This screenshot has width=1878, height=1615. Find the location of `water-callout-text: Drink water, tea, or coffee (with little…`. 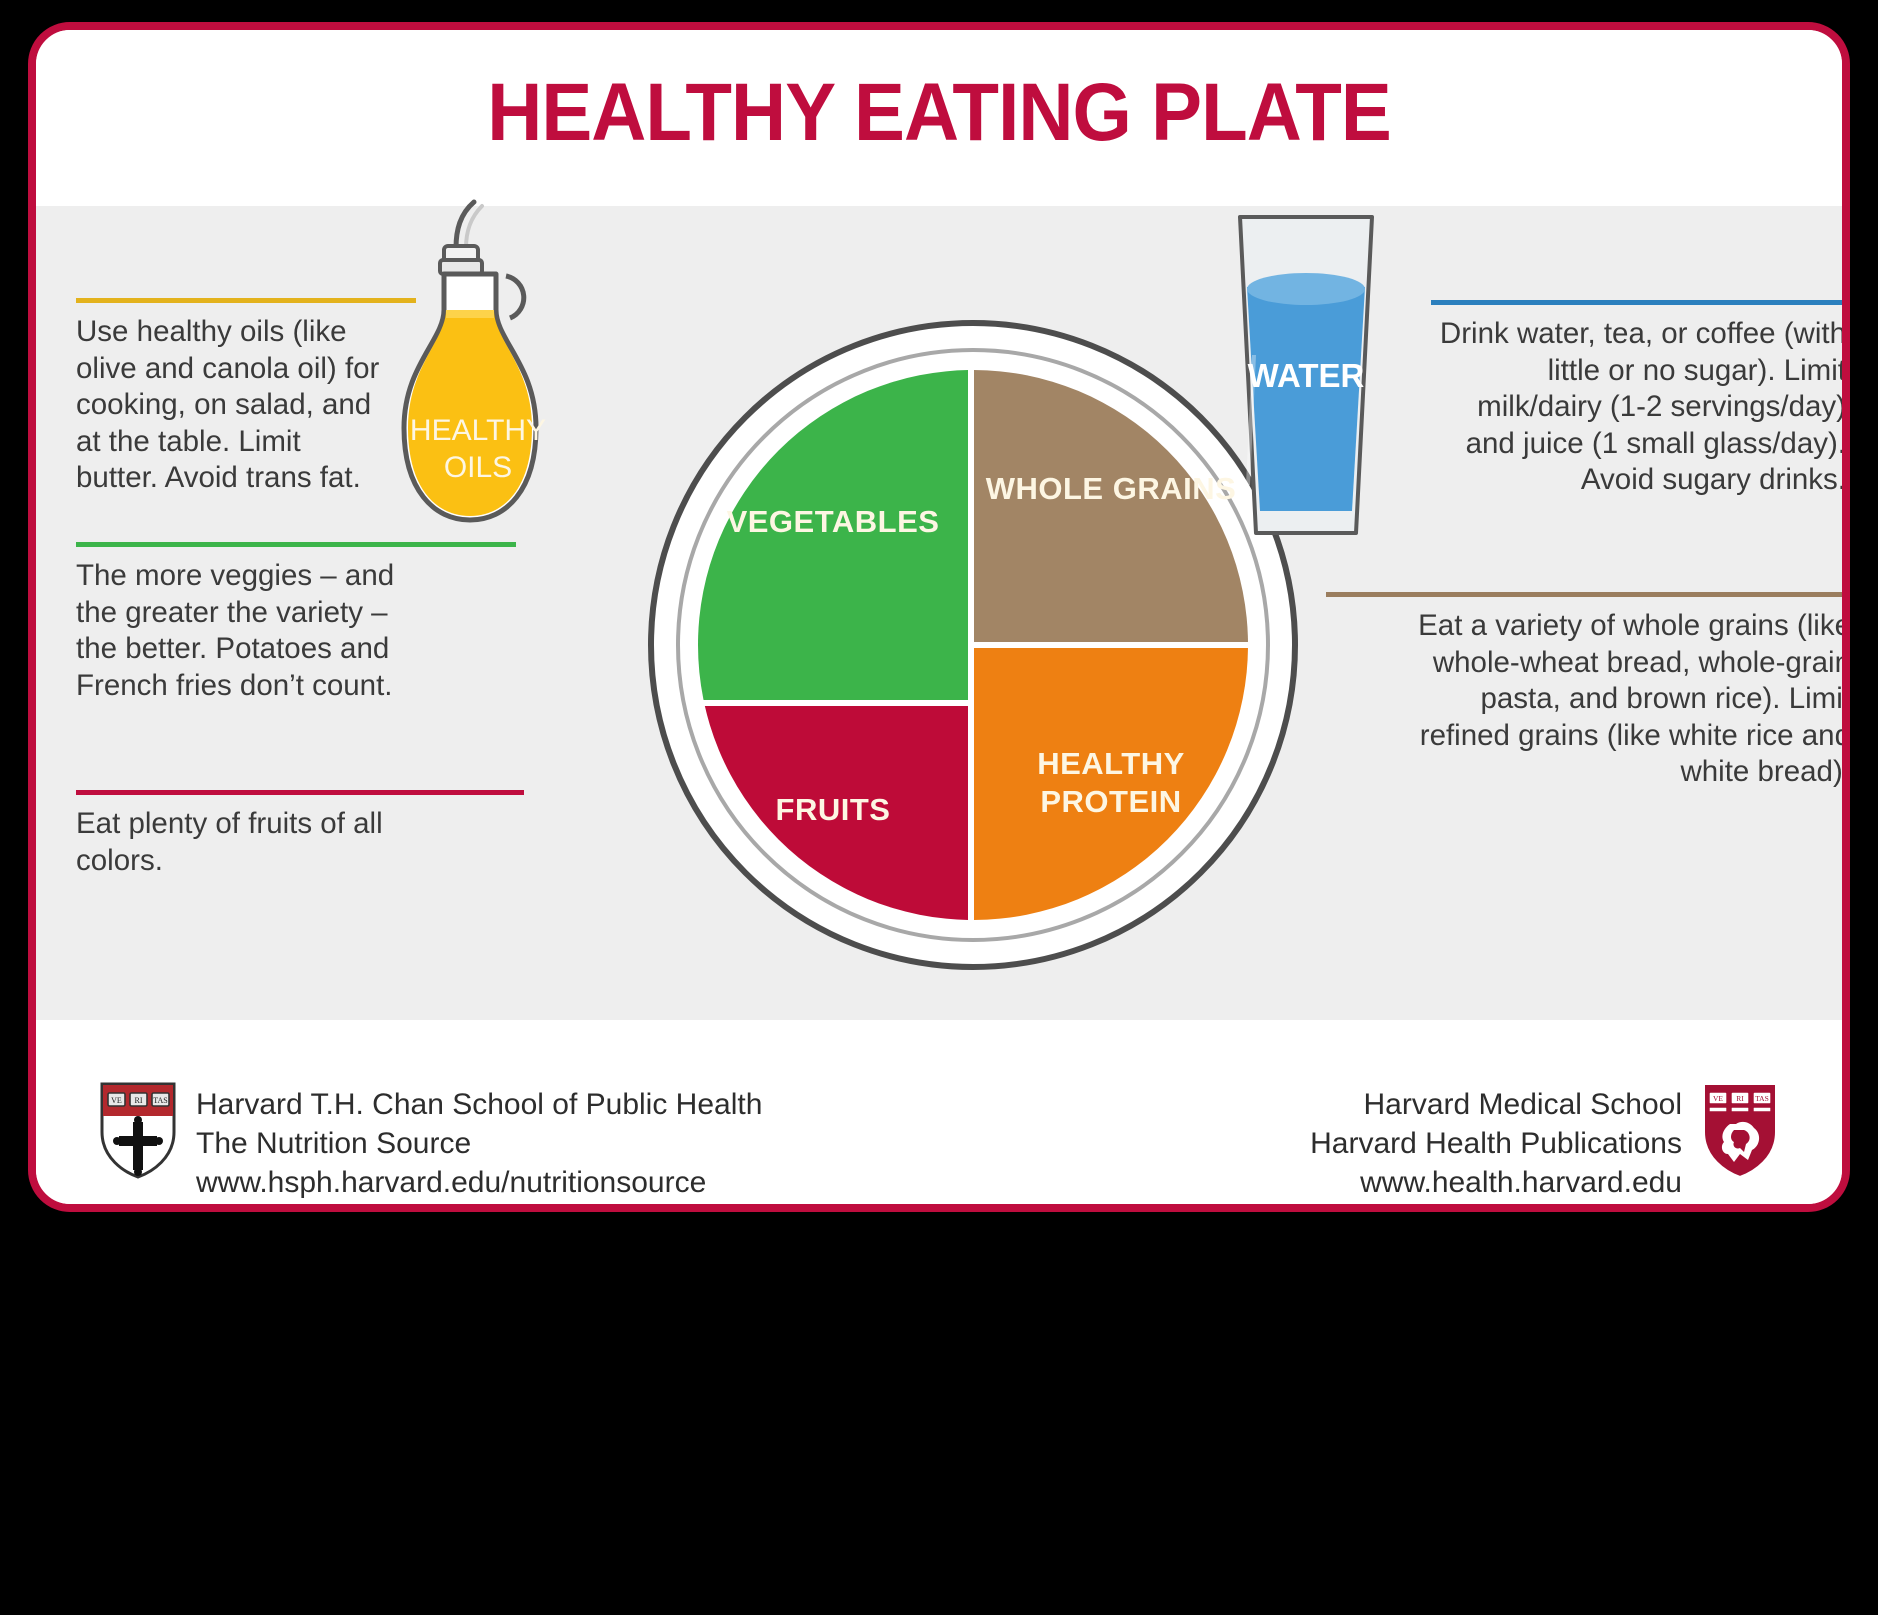

water-callout-text: Drink water, tea, or coffee (with little… is located at coordinates (1642, 406).